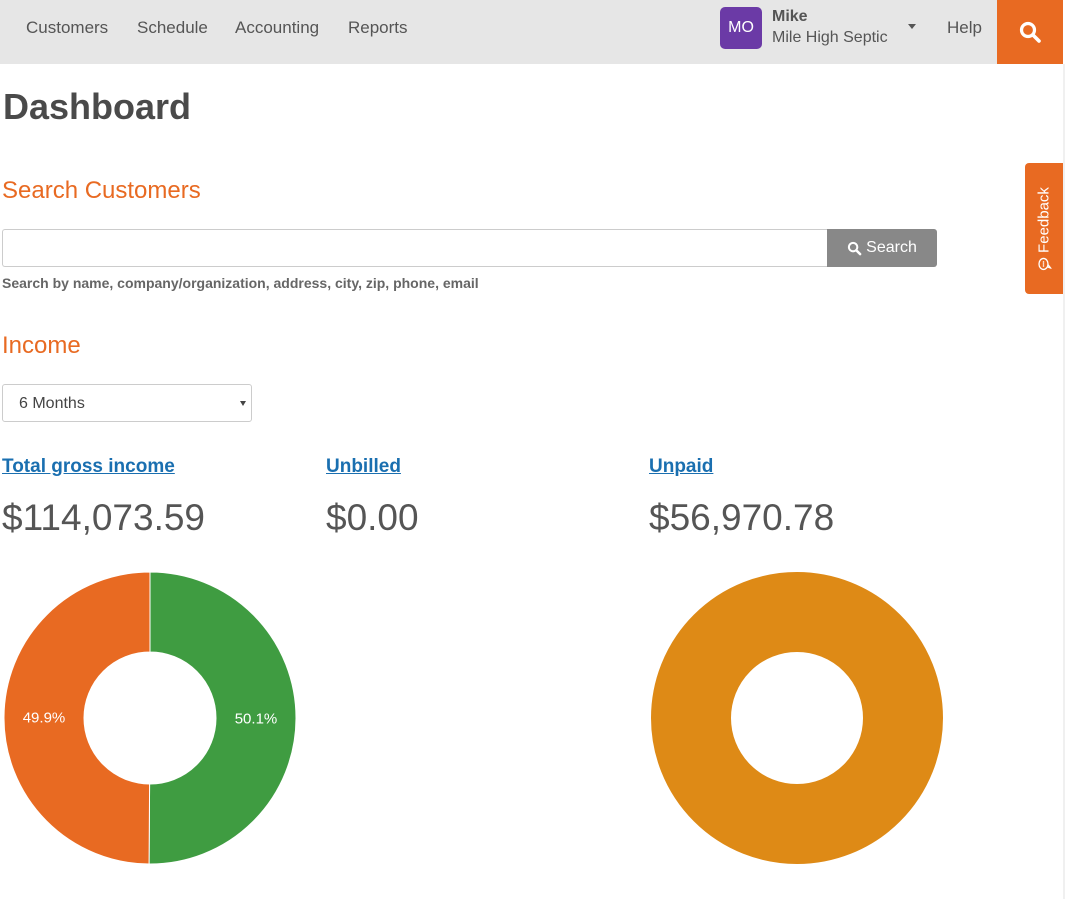  What do you see at coordinates (372, 517) in the screenshot?
I see `unbilled-value: $0.00` at bounding box center [372, 517].